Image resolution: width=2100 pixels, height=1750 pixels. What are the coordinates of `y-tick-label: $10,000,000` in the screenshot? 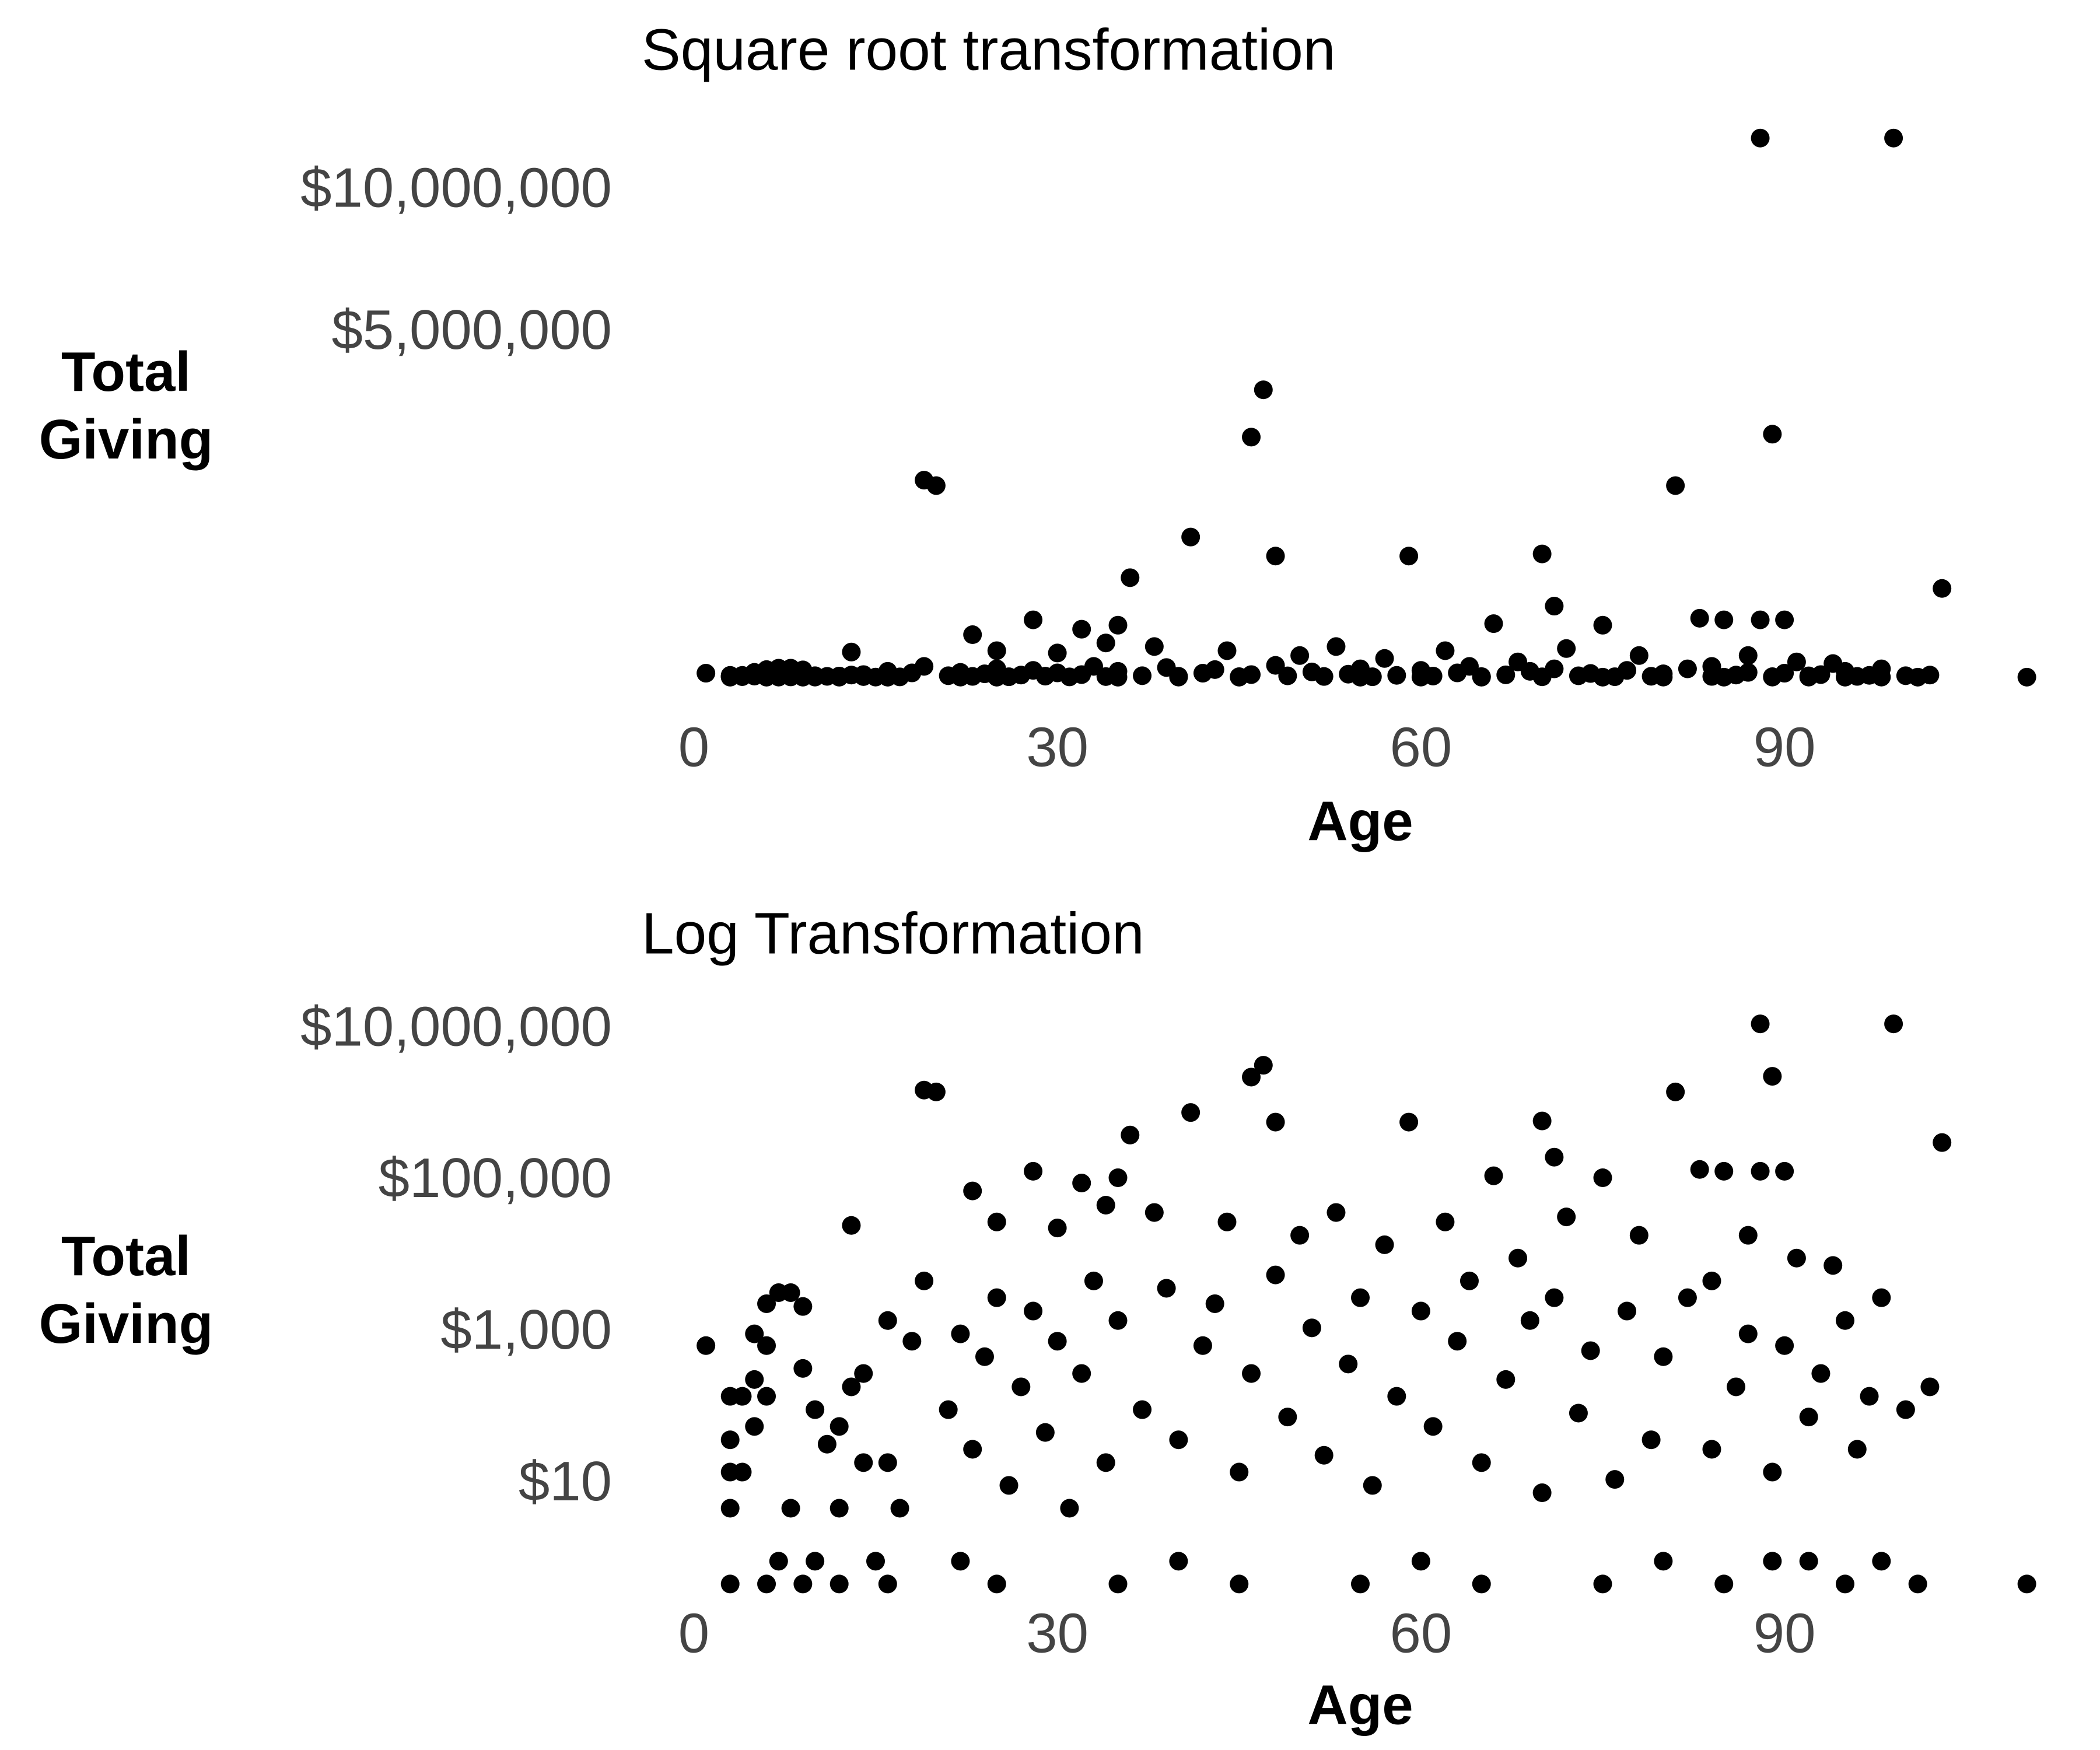 It's located at (456, 1026).